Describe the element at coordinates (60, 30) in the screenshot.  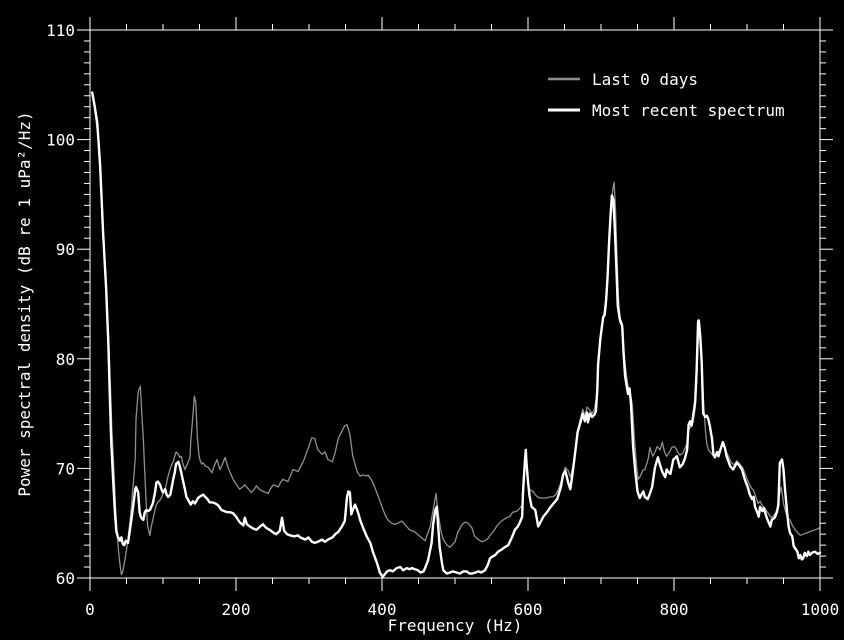
I see `y-tick-label: 110` at that location.